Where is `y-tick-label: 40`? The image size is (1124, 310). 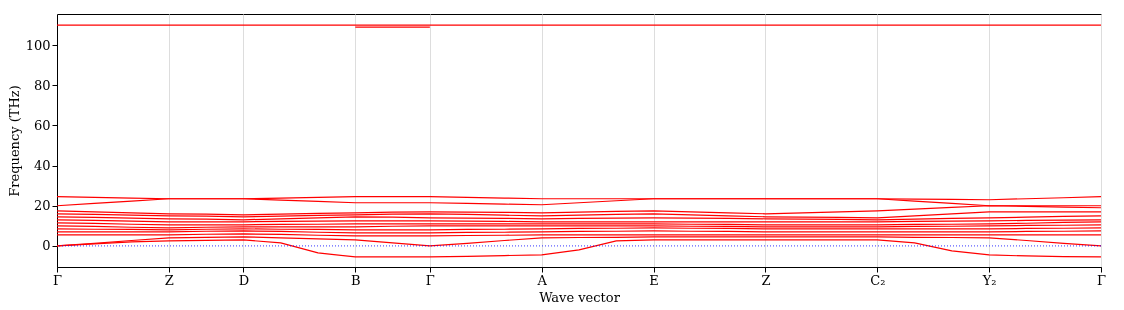 y-tick-label: 40 is located at coordinates (42, 166).